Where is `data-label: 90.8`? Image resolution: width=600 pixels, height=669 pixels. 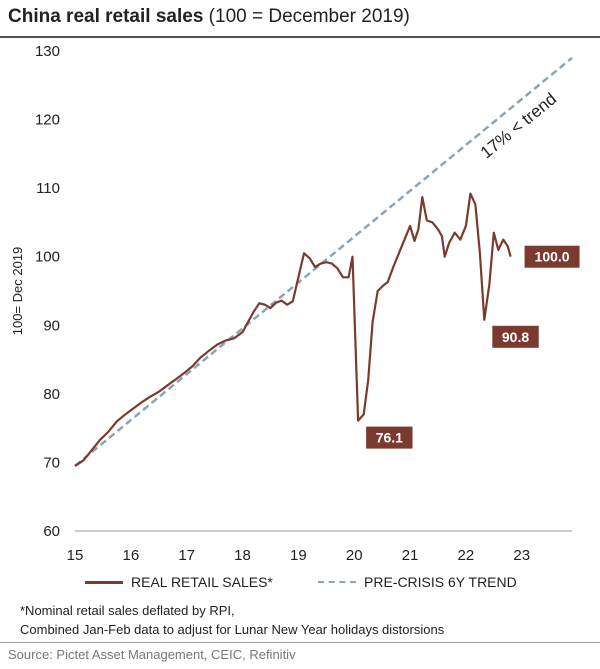 data-label: 90.8 is located at coordinates (515, 336).